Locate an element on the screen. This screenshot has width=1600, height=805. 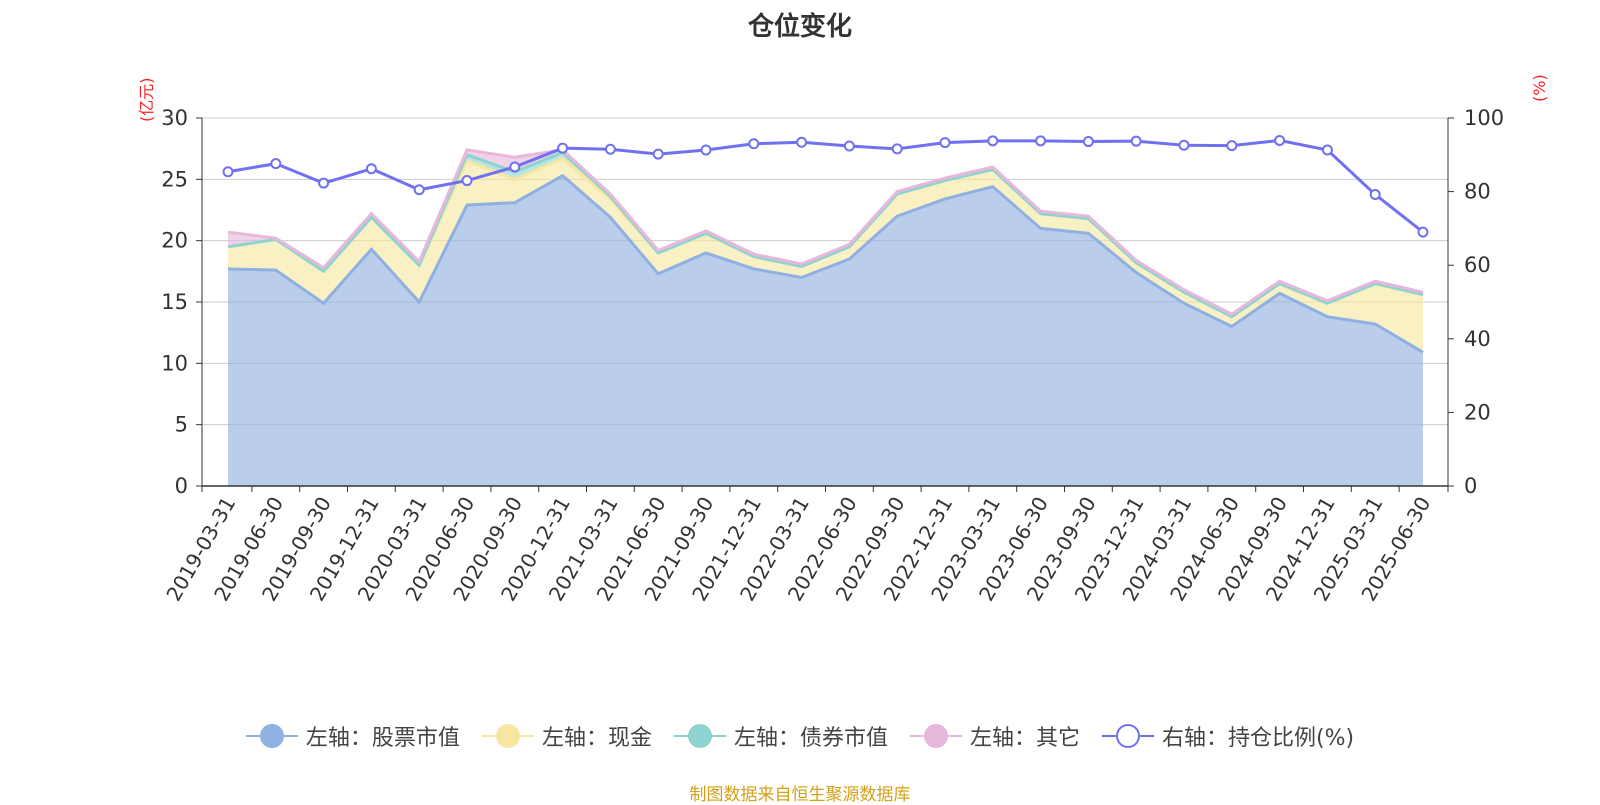
left-tick-label: 10 is located at coordinates (174, 363).